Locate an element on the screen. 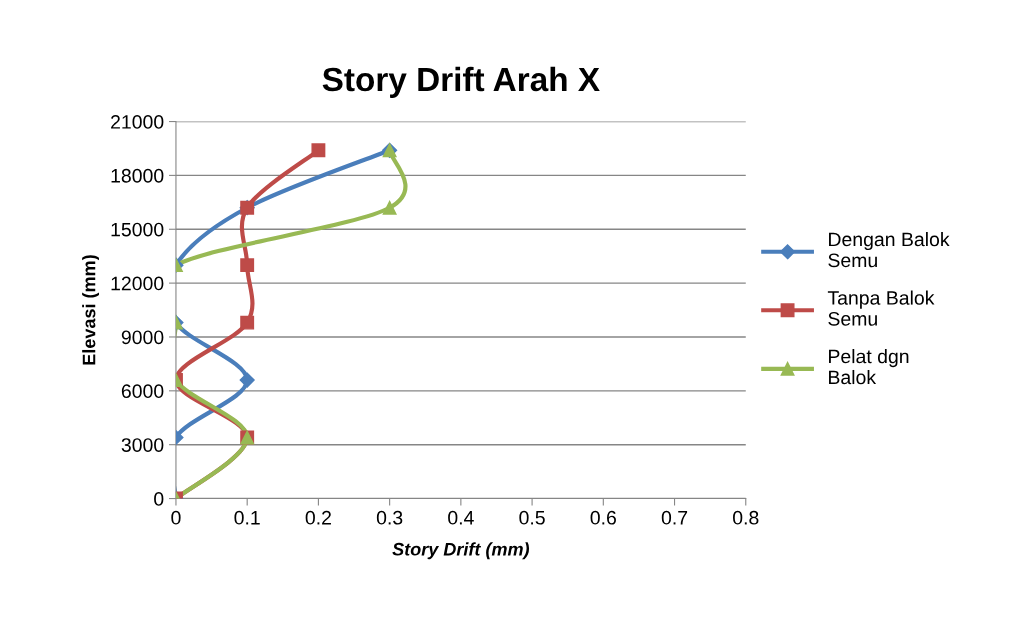 The height and width of the screenshot is (617, 1023). chart-title: Story Drift Arah X is located at coordinates (461, 82).